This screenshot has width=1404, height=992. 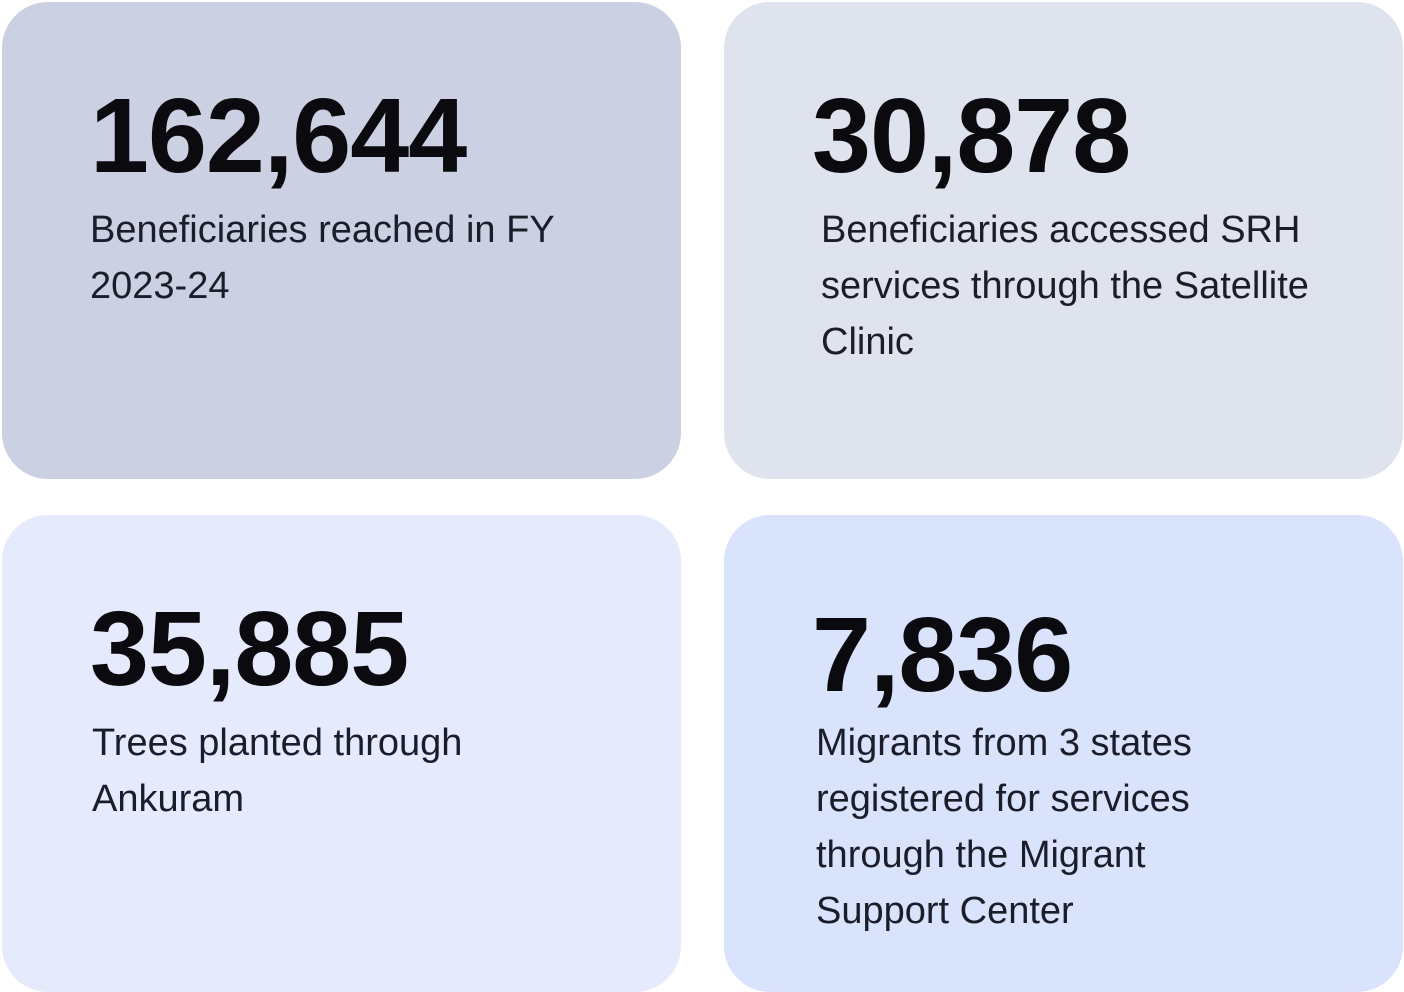 What do you see at coordinates (942, 655) in the screenshot?
I see `stat-value: 7,836` at bounding box center [942, 655].